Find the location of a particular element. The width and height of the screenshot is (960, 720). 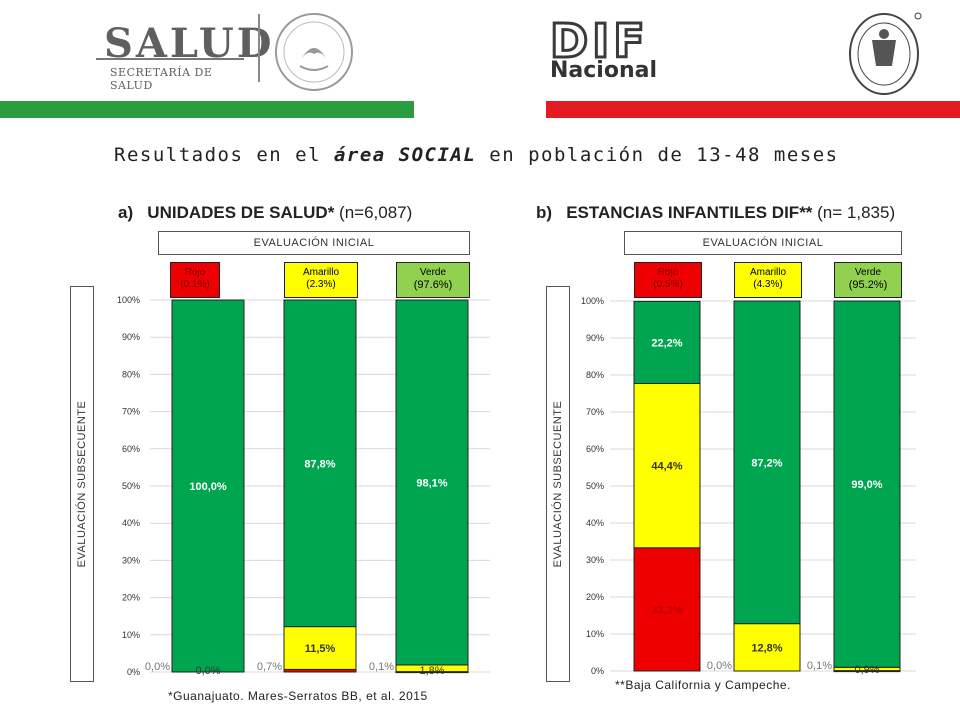

chart-a-category-header: Verde (97.6%) is located at coordinates (433, 280).